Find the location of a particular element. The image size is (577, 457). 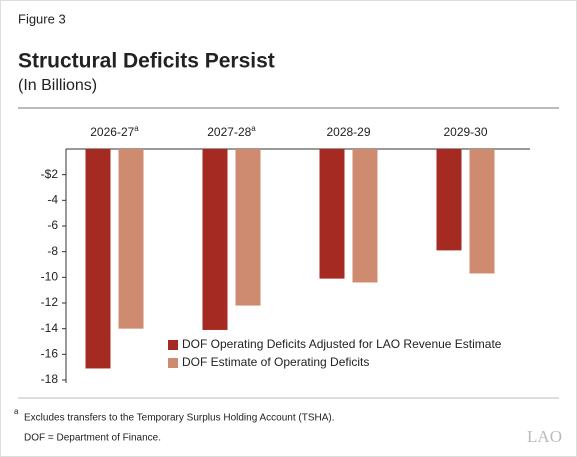

y-tick-label: -18 is located at coordinates (50, 379).